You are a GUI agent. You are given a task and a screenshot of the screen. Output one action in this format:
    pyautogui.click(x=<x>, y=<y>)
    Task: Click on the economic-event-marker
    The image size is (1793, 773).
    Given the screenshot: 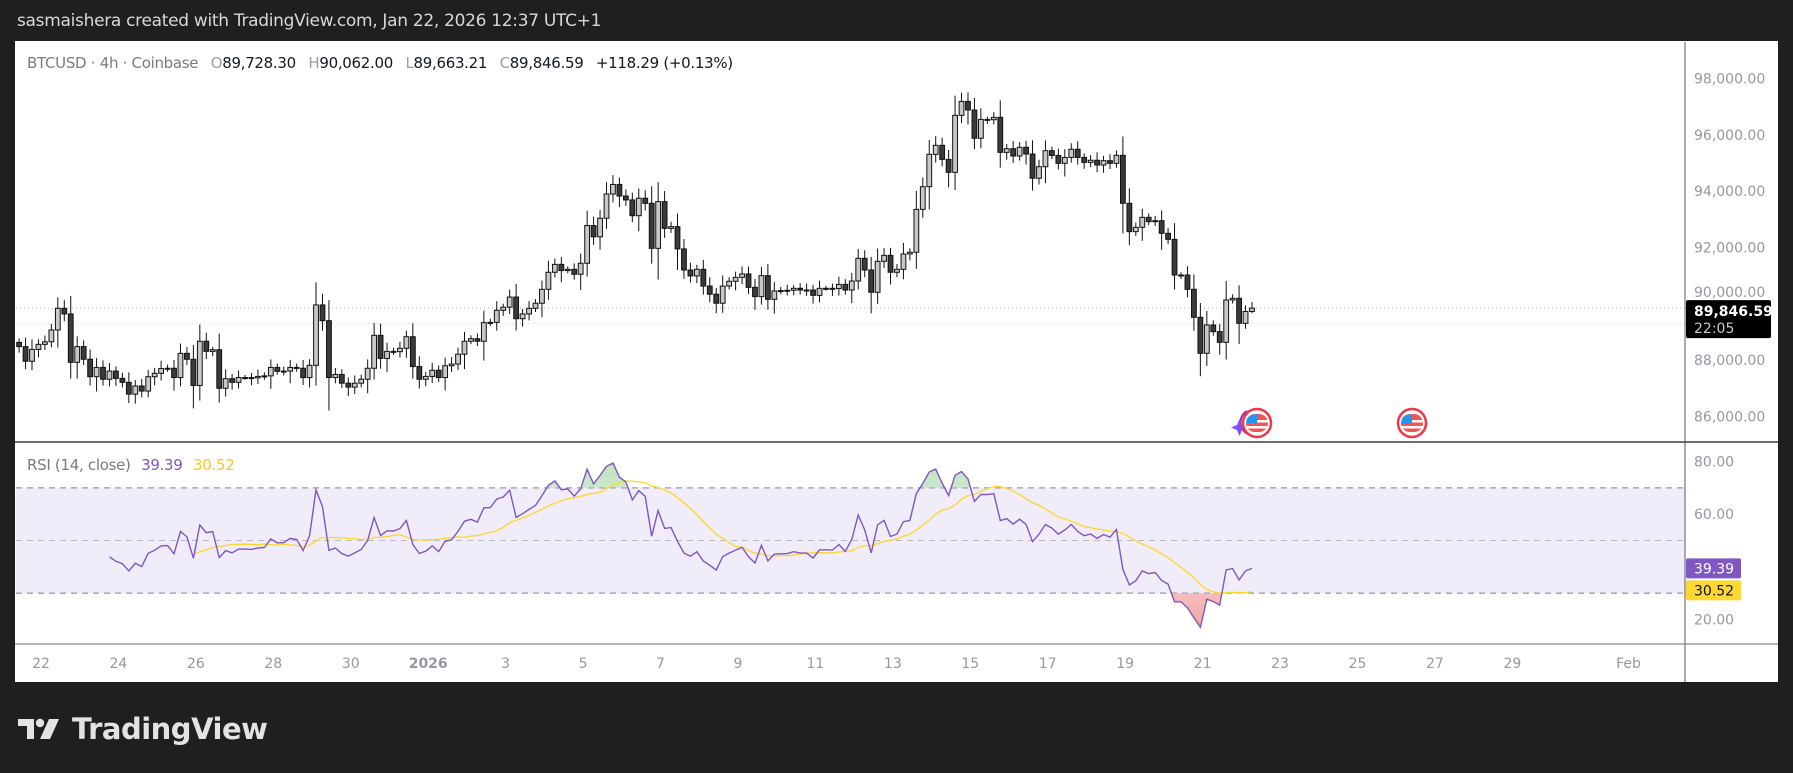 What is the action you would take?
    pyautogui.click(x=1412, y=423)
    